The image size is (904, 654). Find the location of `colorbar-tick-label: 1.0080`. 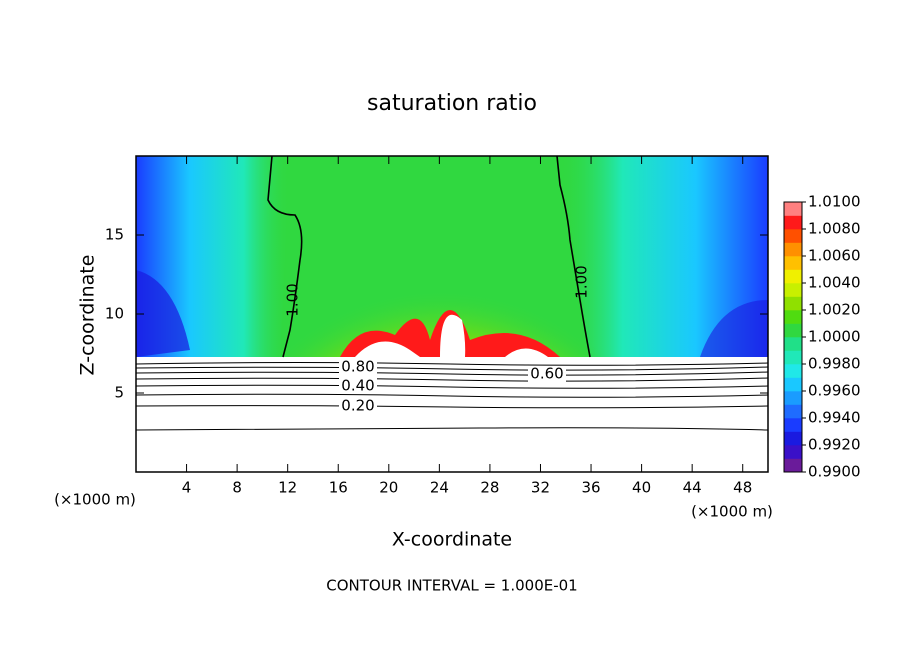

colorbar-tick-label: 1.0080 is located at coordinates (834, 229).